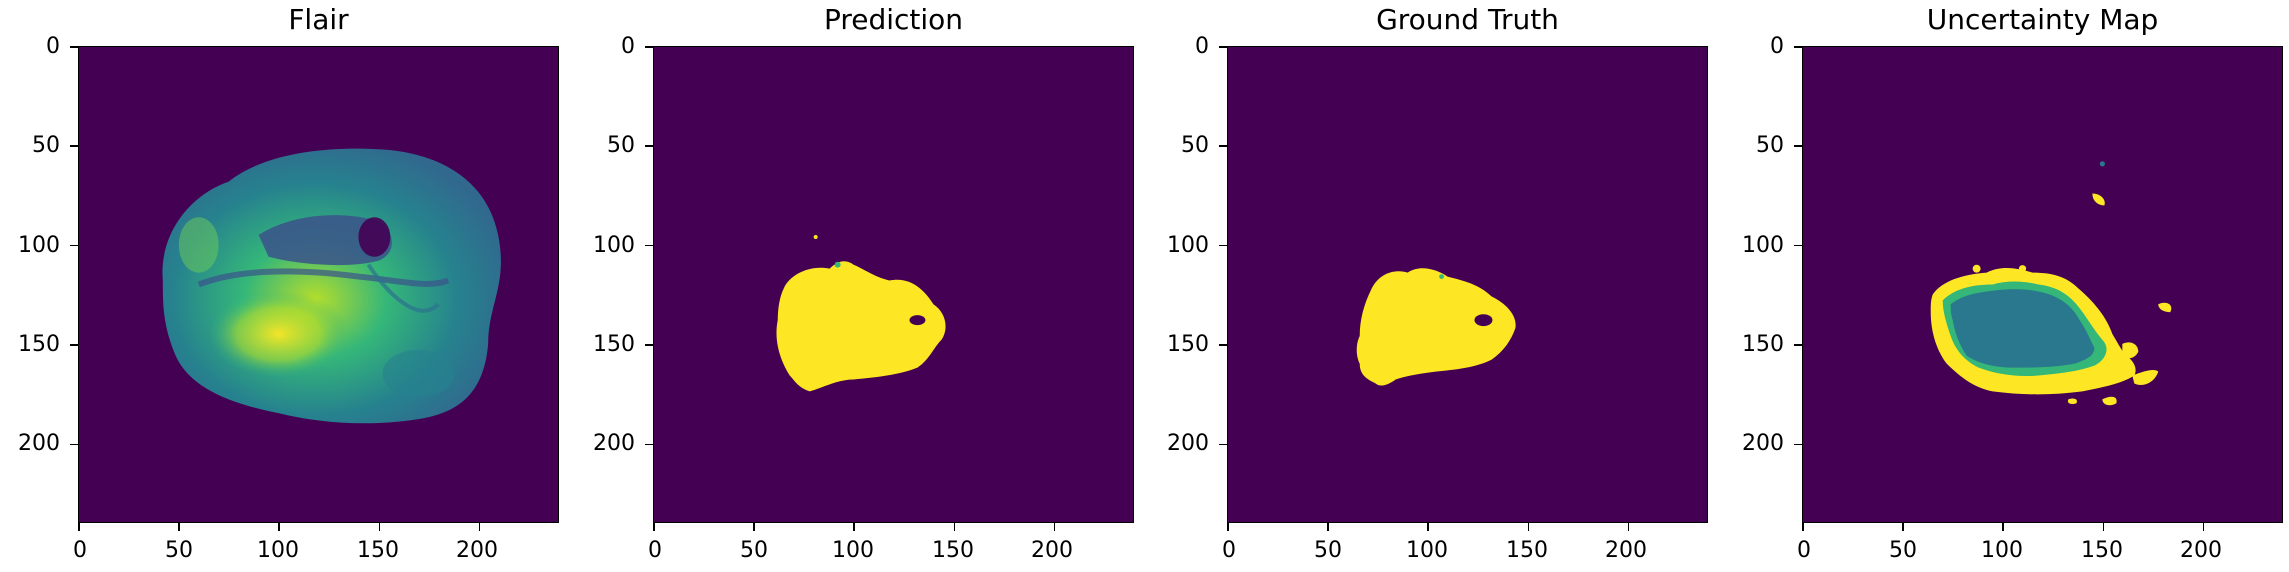 This screenshot has height=572, width=2289. I want to click on prediction-mask, so click(861, 313).